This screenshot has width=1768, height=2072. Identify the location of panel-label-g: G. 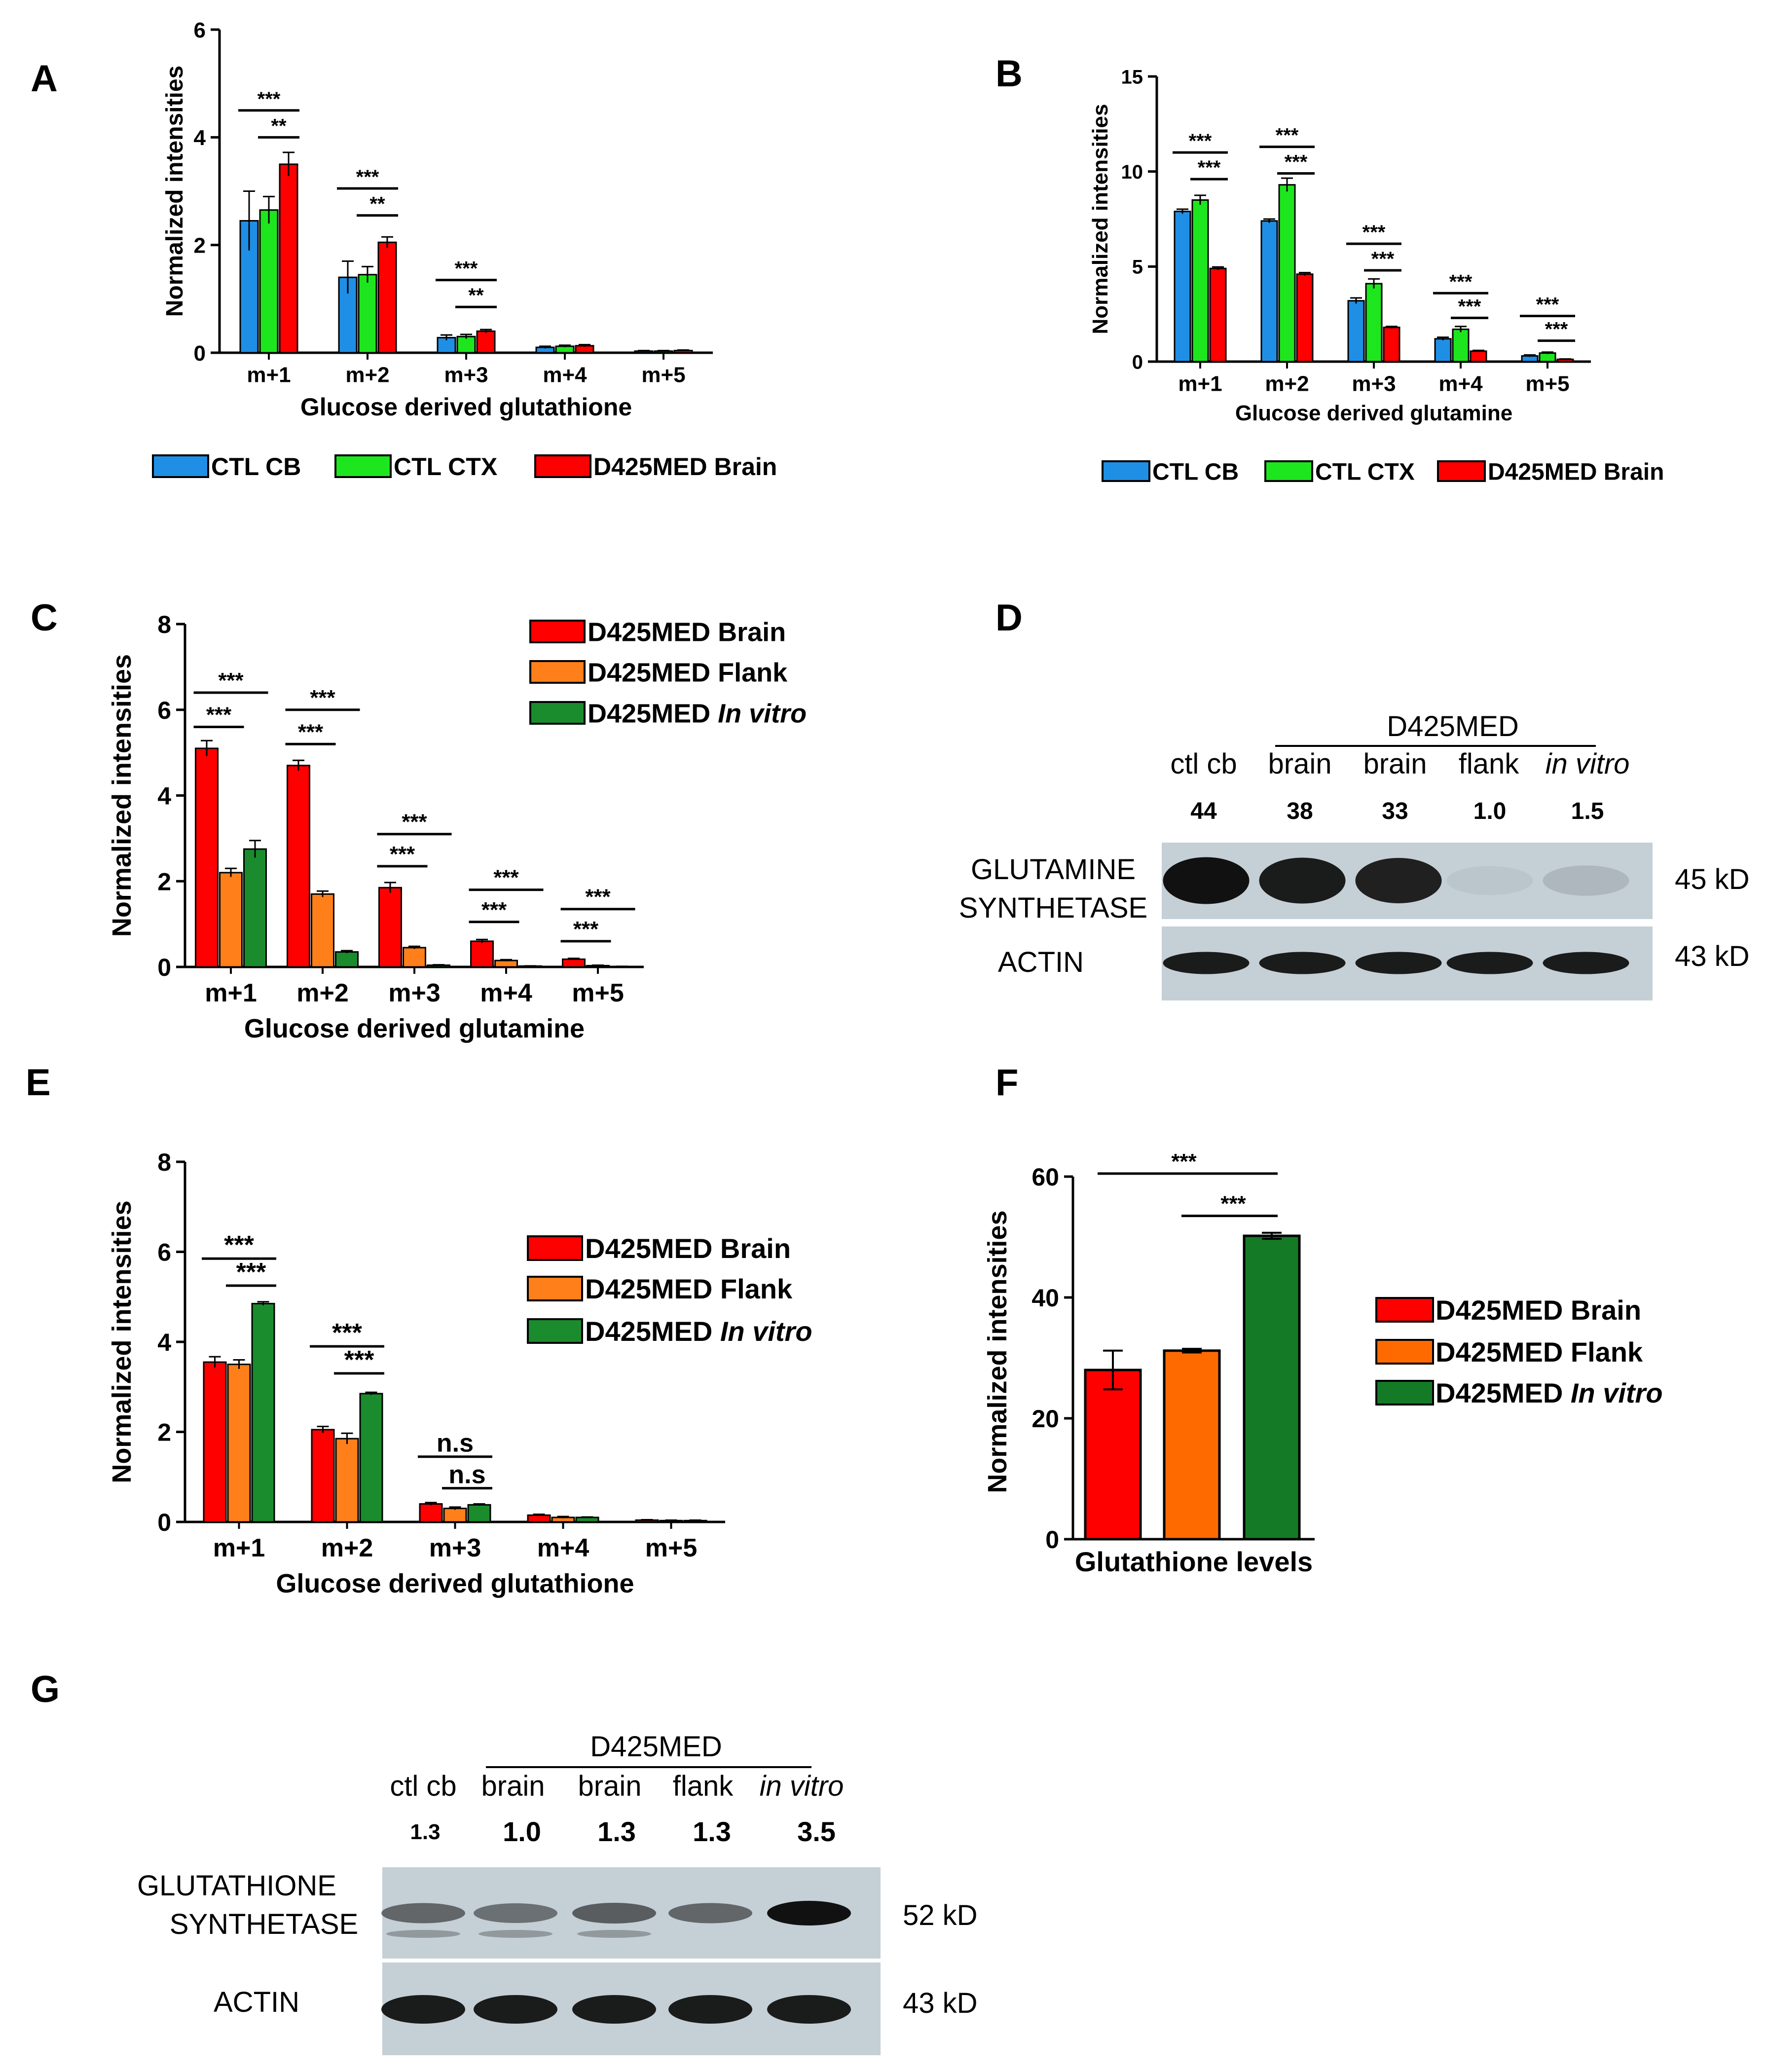
(45, 1689).